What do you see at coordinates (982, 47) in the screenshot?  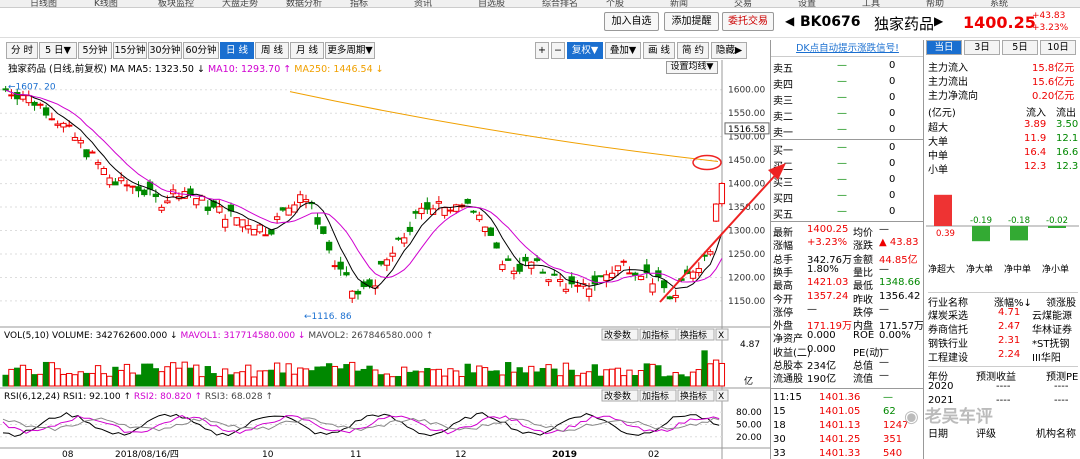 I see `flow-tab: 3日` at bounding box center [982, 47].